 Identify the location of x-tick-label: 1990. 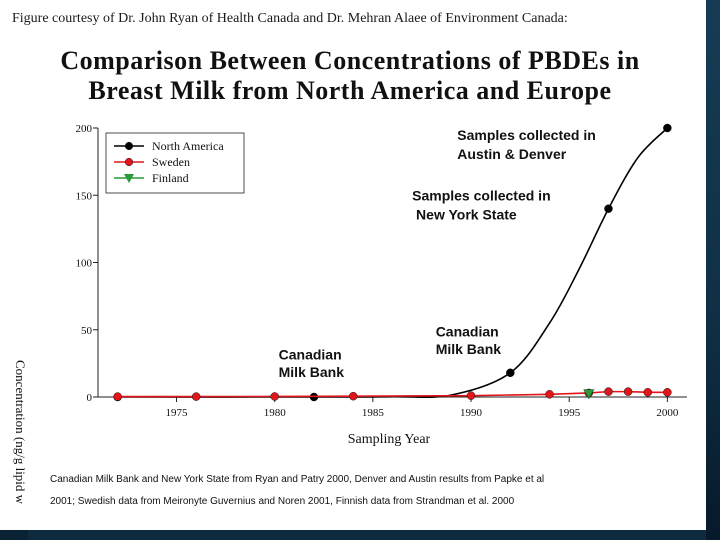
(471, 413).